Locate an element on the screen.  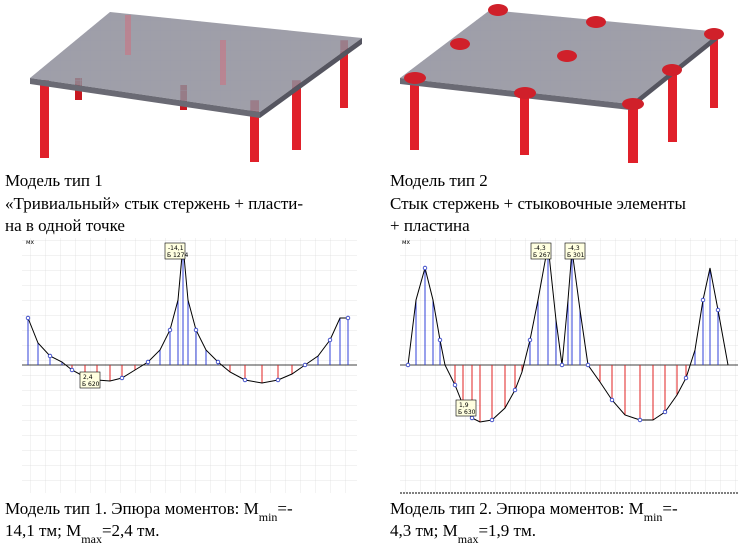
model-1-render is located at coordinates (196, 87).